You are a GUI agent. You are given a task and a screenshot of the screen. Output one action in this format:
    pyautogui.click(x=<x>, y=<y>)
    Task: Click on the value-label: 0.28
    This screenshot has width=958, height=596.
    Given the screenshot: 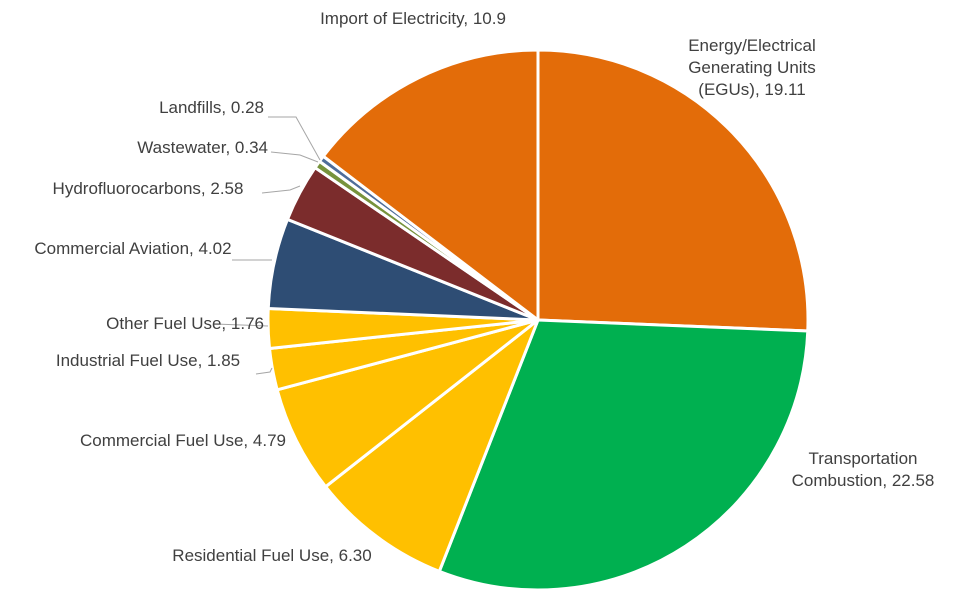 What is the action you would take?
    pyautogui.click(x=247, y=107)
    